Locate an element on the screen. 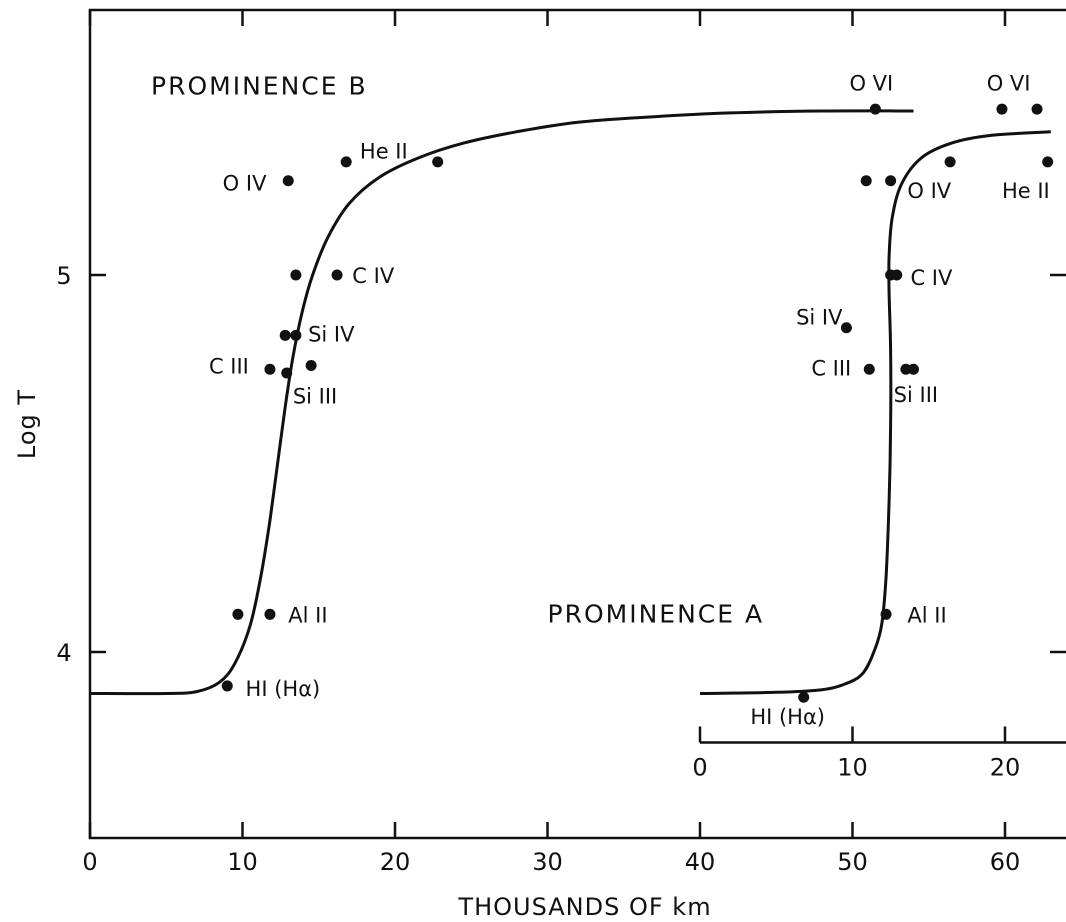  y-axis-title: Log T is located at coordinates (27, 424).